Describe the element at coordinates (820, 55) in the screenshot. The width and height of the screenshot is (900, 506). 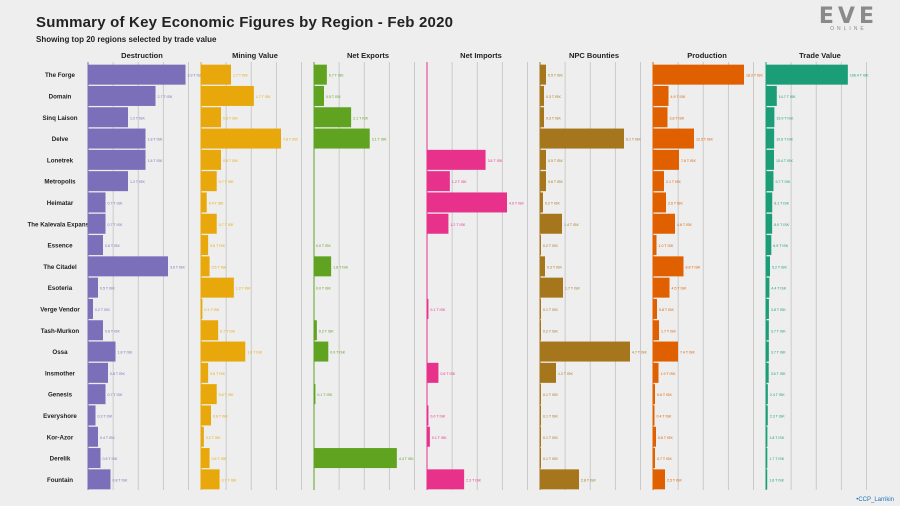
I see `panel-header-trade-value: Trade Value` at that location.